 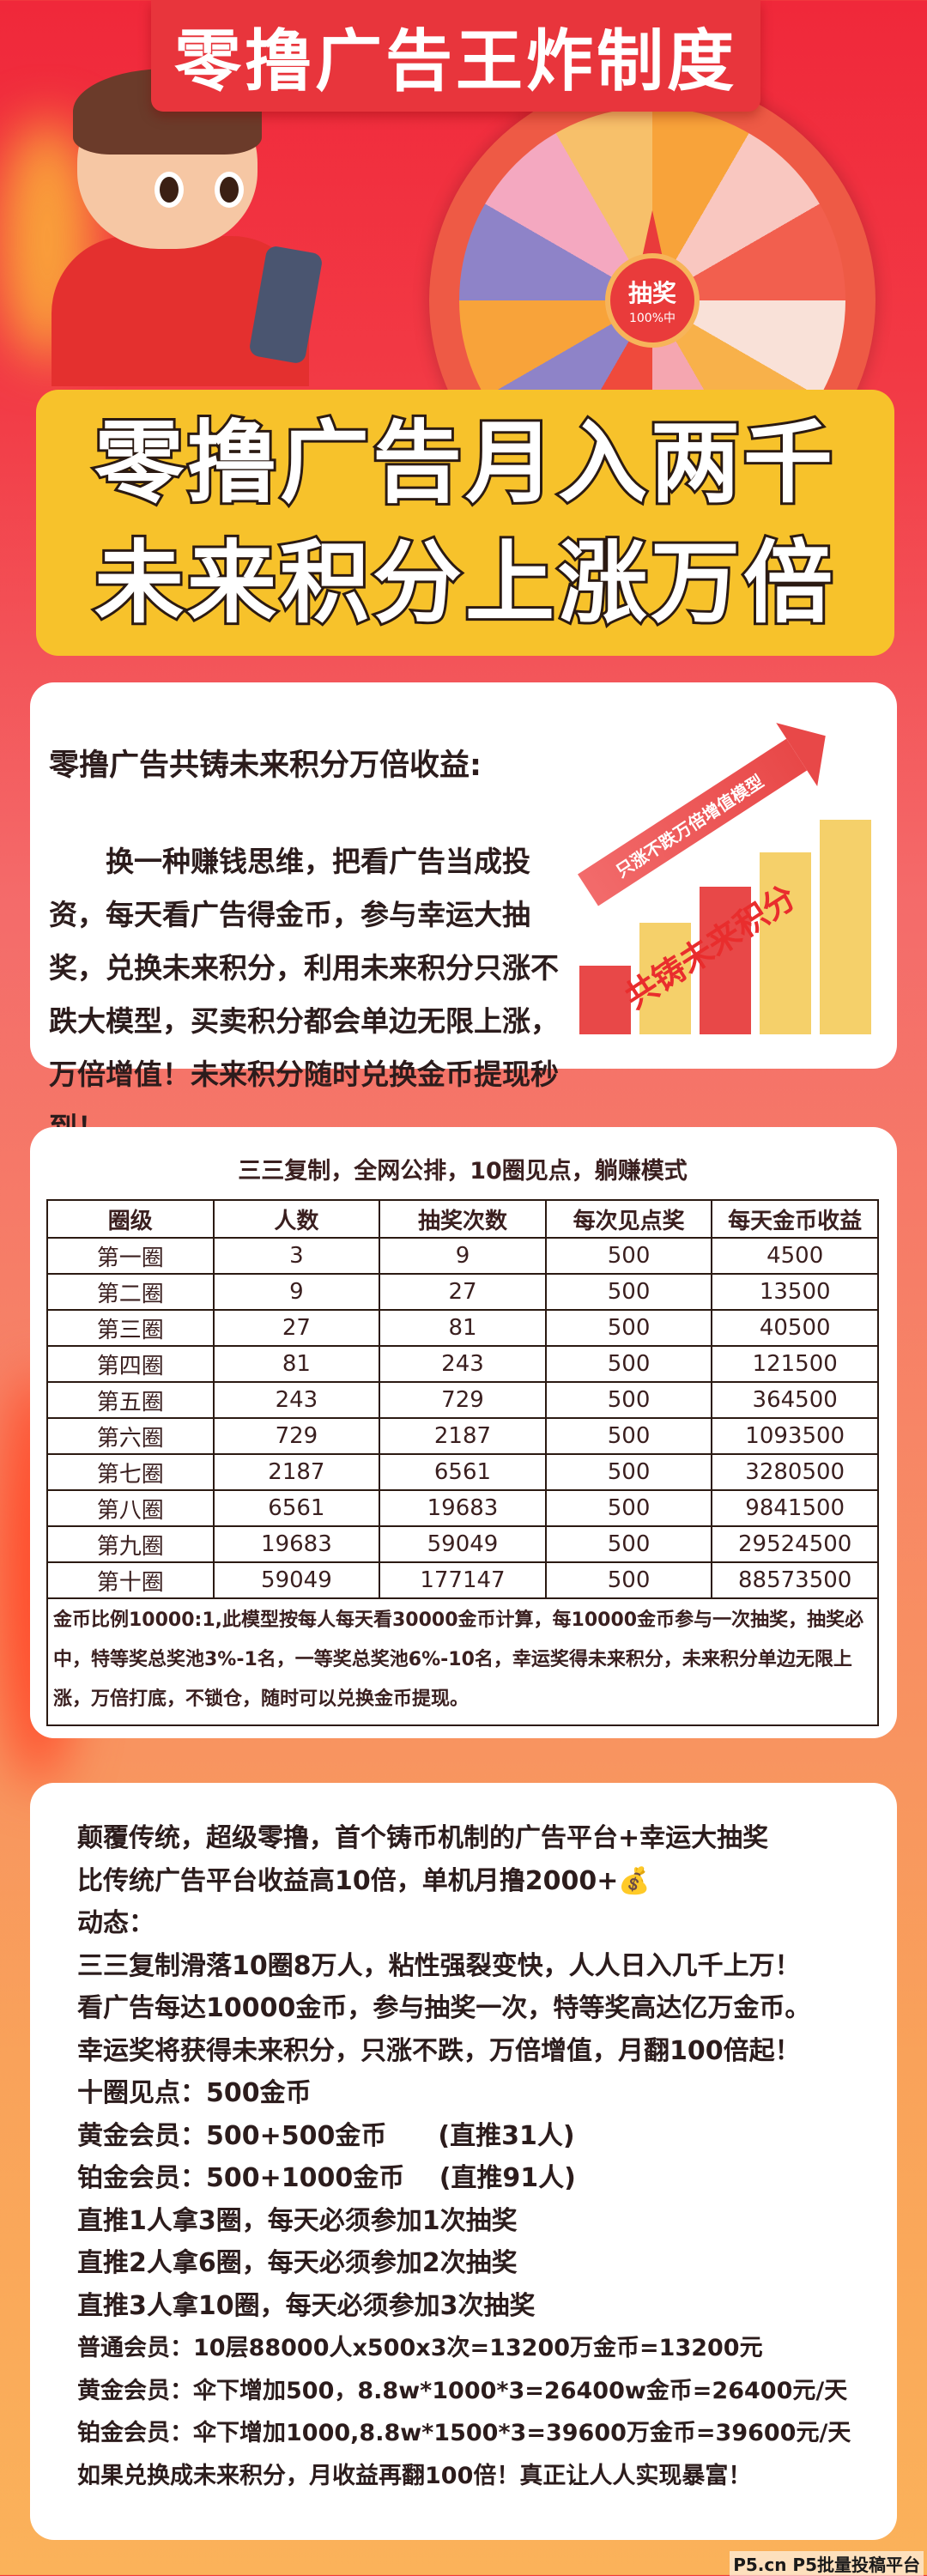 I want to click on table-cell: 第五圈, so click(x=130, y=1400).